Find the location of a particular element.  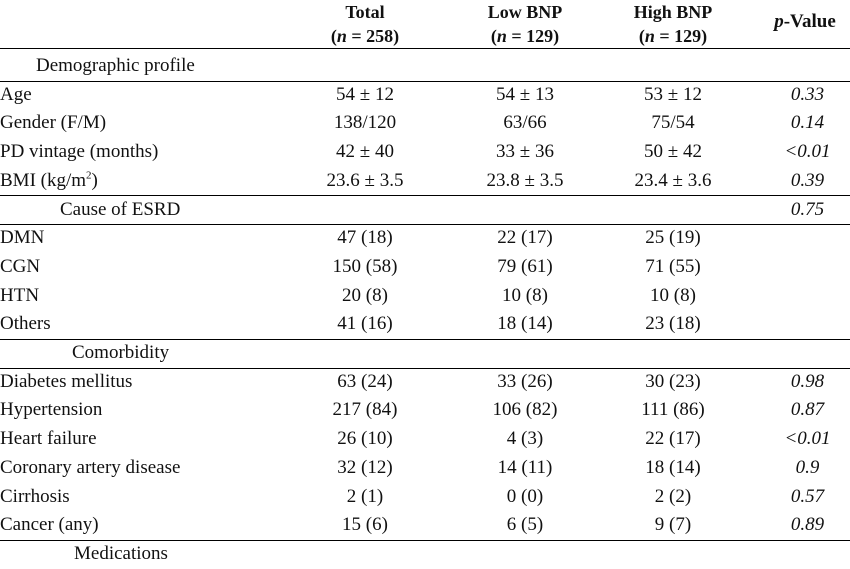

total-cell: 23.6 ± 3.5 is located at coordinates (365, 180).